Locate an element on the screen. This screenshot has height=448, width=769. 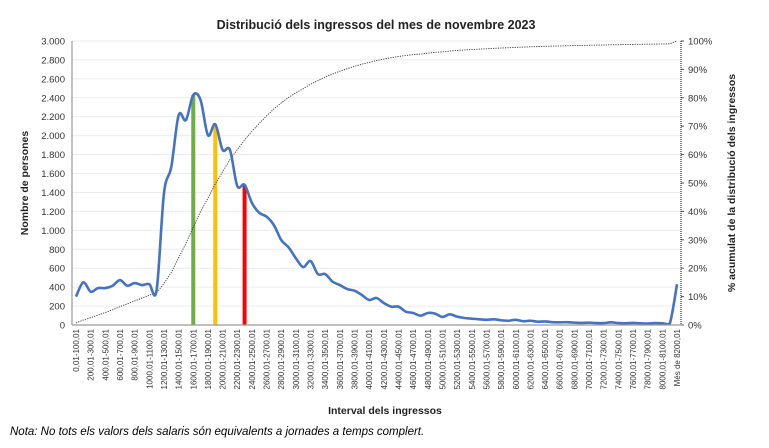
y-tick-label: 1.200 is located at coordinates (53, 212).